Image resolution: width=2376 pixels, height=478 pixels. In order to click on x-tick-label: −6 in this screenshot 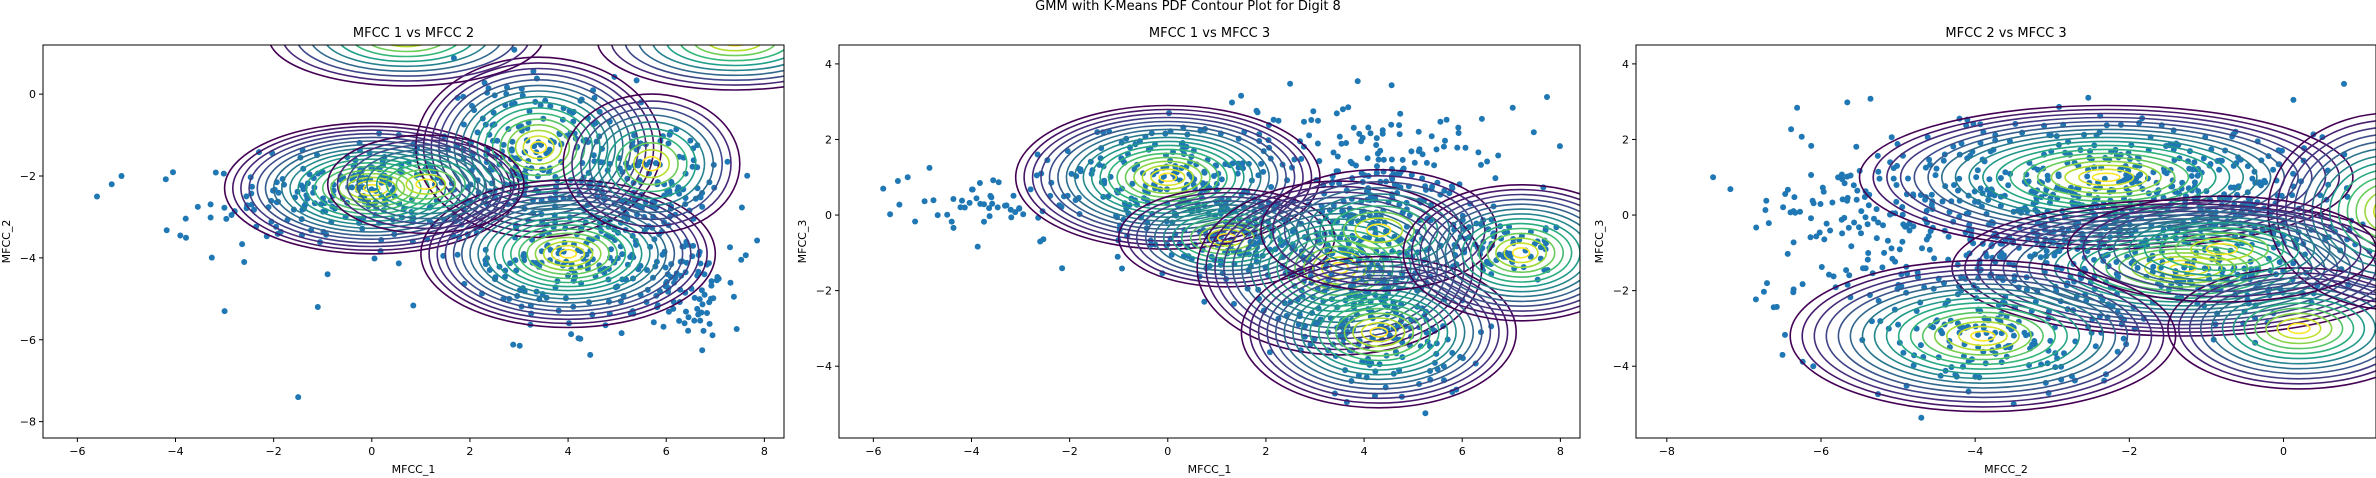, I will do `click(1821, 451)`.